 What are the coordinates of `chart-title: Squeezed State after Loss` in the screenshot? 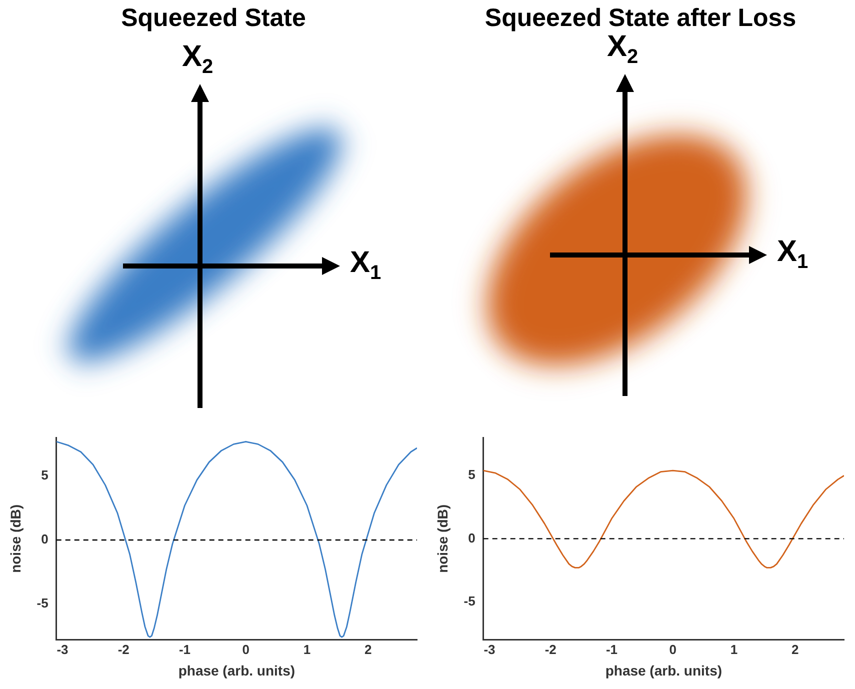 It's located at (641, 18).